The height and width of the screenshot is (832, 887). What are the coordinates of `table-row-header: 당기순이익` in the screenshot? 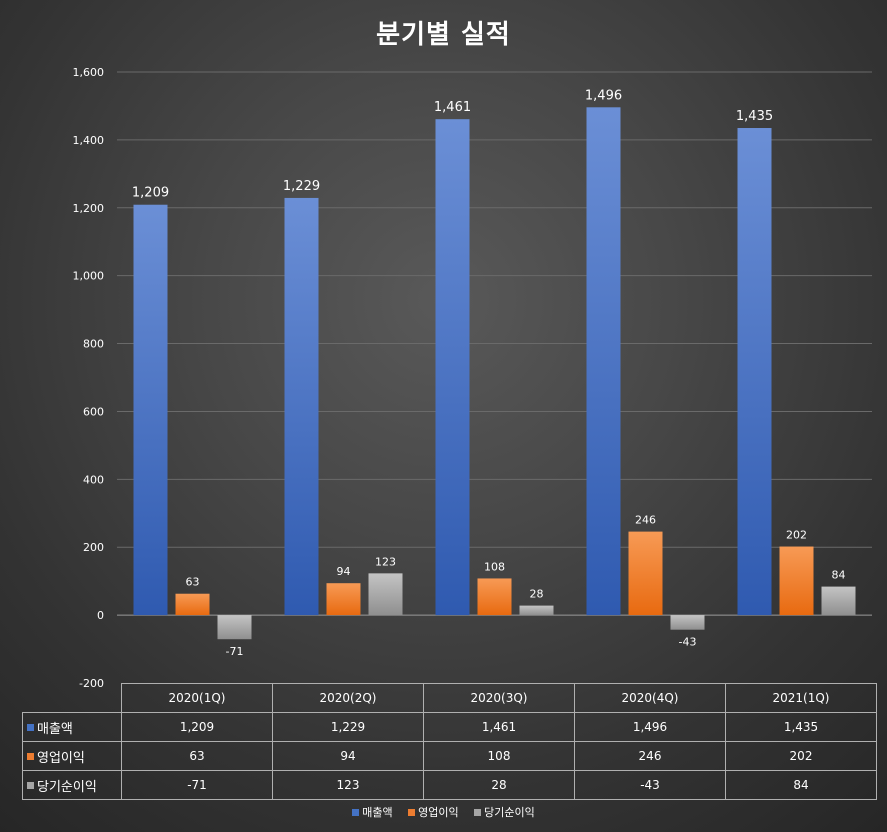 It's located at (72, 785).